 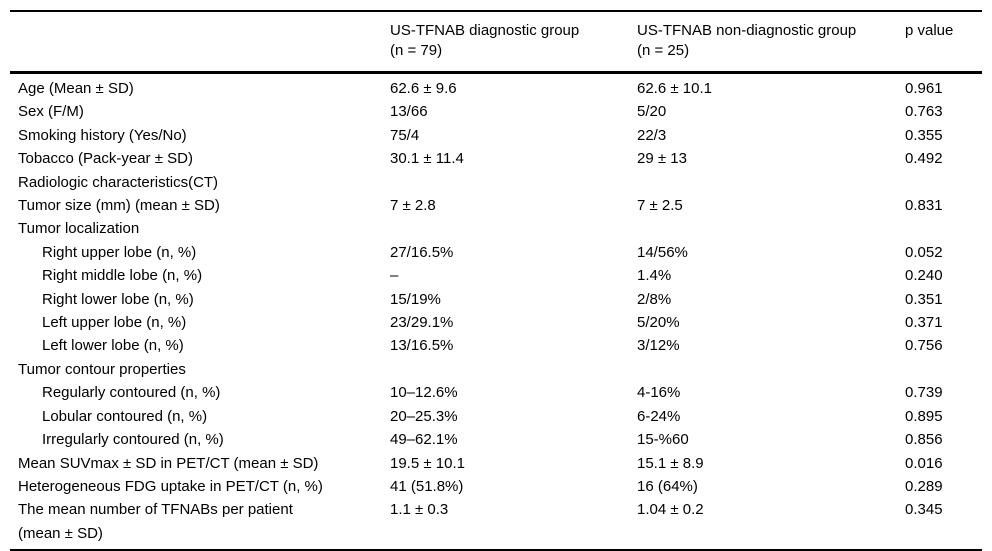 I want to click on p-value: 0.016, so click(x=924, y=463).